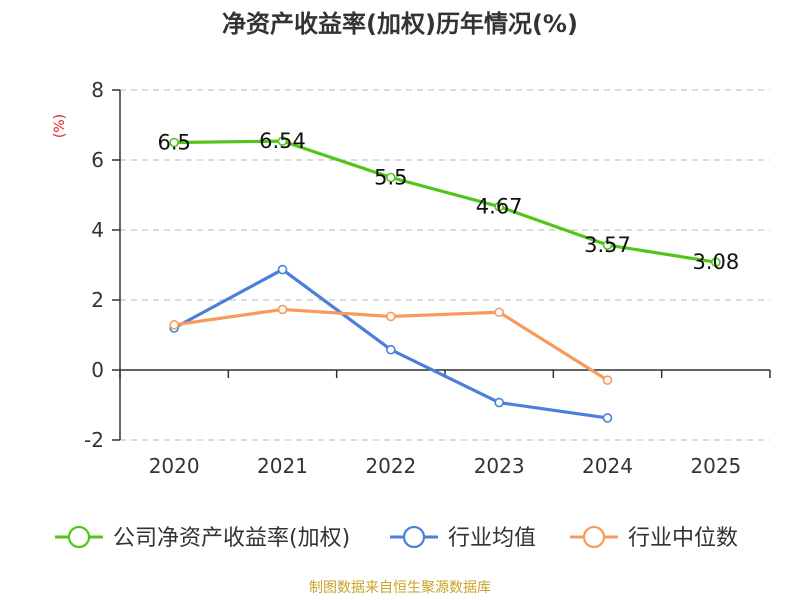  What do you see at coordinates (97, 160) in the screenshot?
I see `y-tick-label: 6` at bounding box center [97, 160].